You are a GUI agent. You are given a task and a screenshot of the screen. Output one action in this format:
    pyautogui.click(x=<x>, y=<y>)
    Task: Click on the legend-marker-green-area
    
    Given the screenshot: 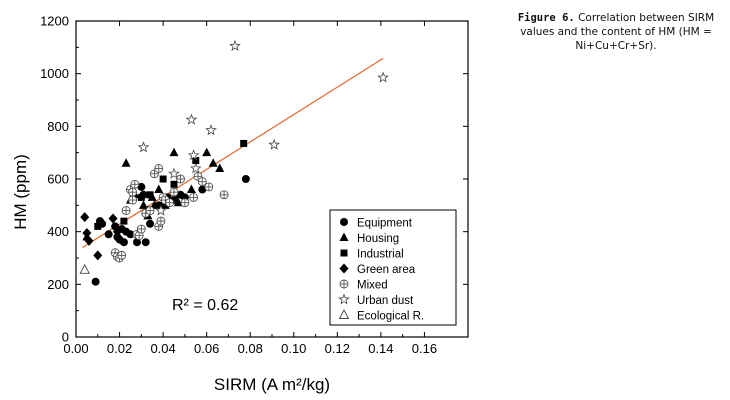 What is the action you would take?
    pyautogui.click(x=344, y=268)
    